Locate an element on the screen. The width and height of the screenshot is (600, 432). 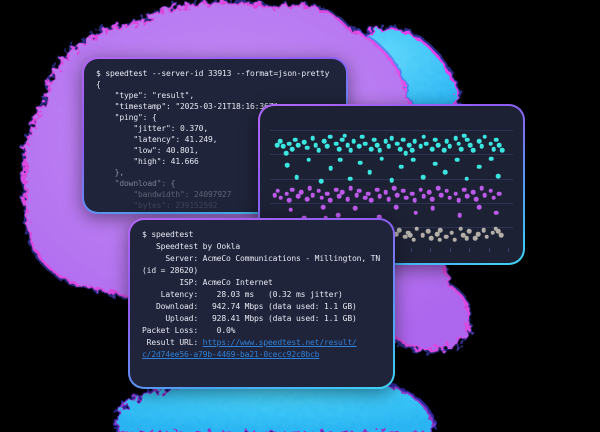
terminal-line: Upload: 928.41 Mbps (data used: 1.1 GB) is located at coordinates (249, 318).